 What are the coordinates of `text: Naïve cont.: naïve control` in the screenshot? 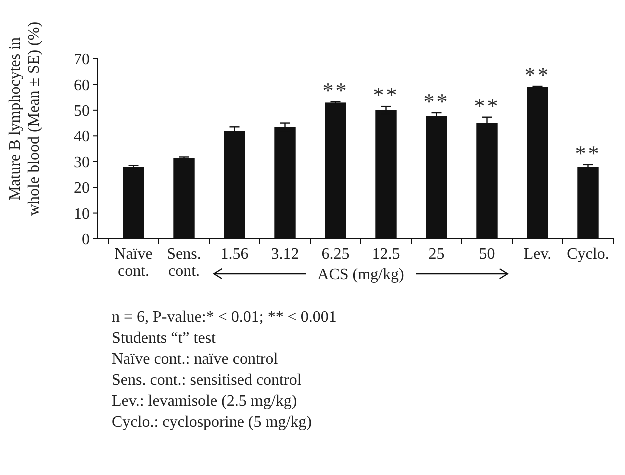 It's located at (195, 359).